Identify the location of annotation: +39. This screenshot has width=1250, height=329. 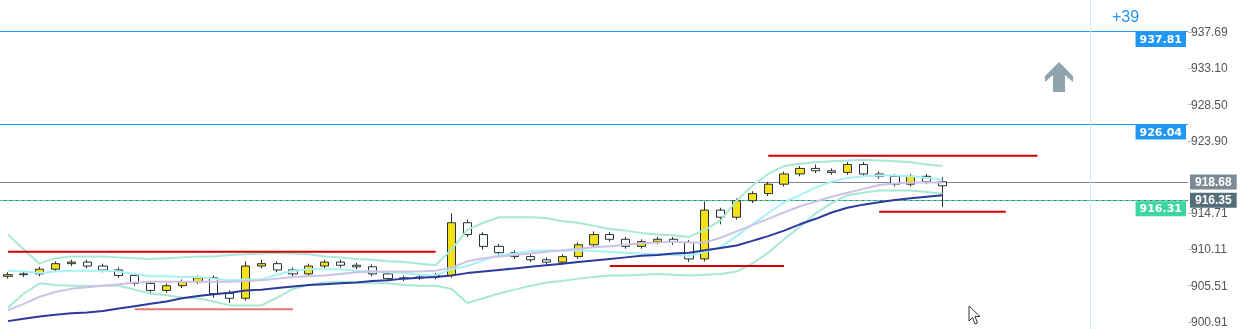
(1126, 16).